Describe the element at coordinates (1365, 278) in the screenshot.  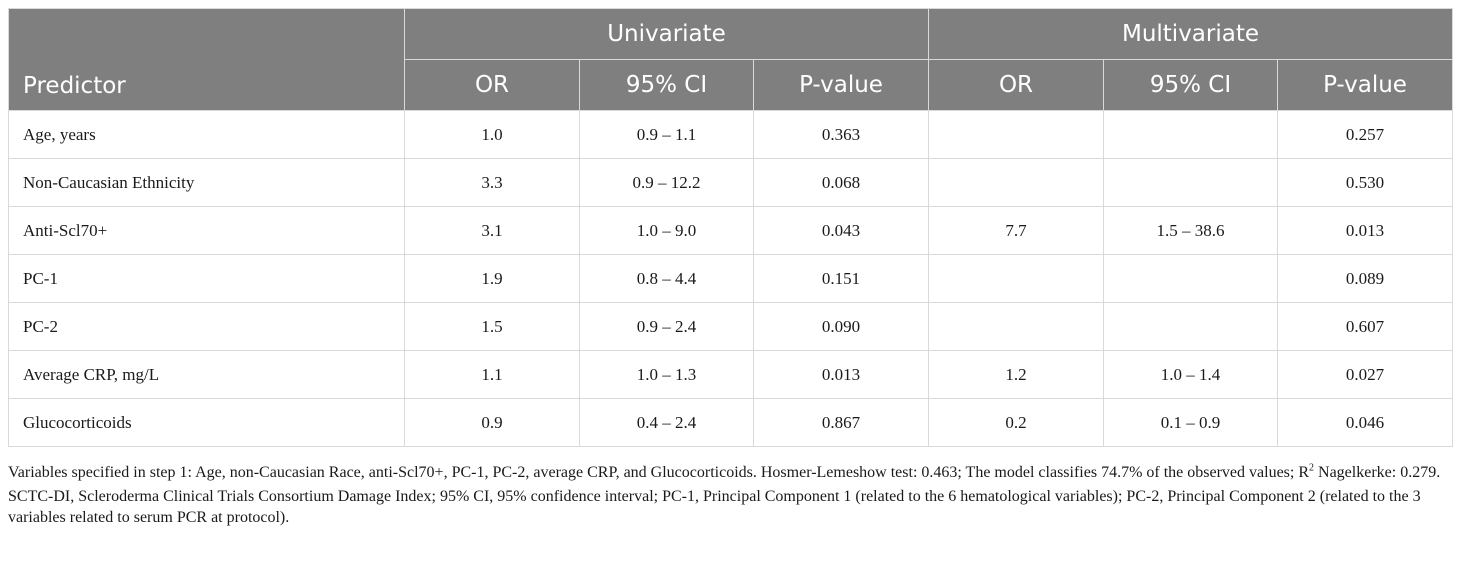
I see `table-cell: 0.089` at that location.